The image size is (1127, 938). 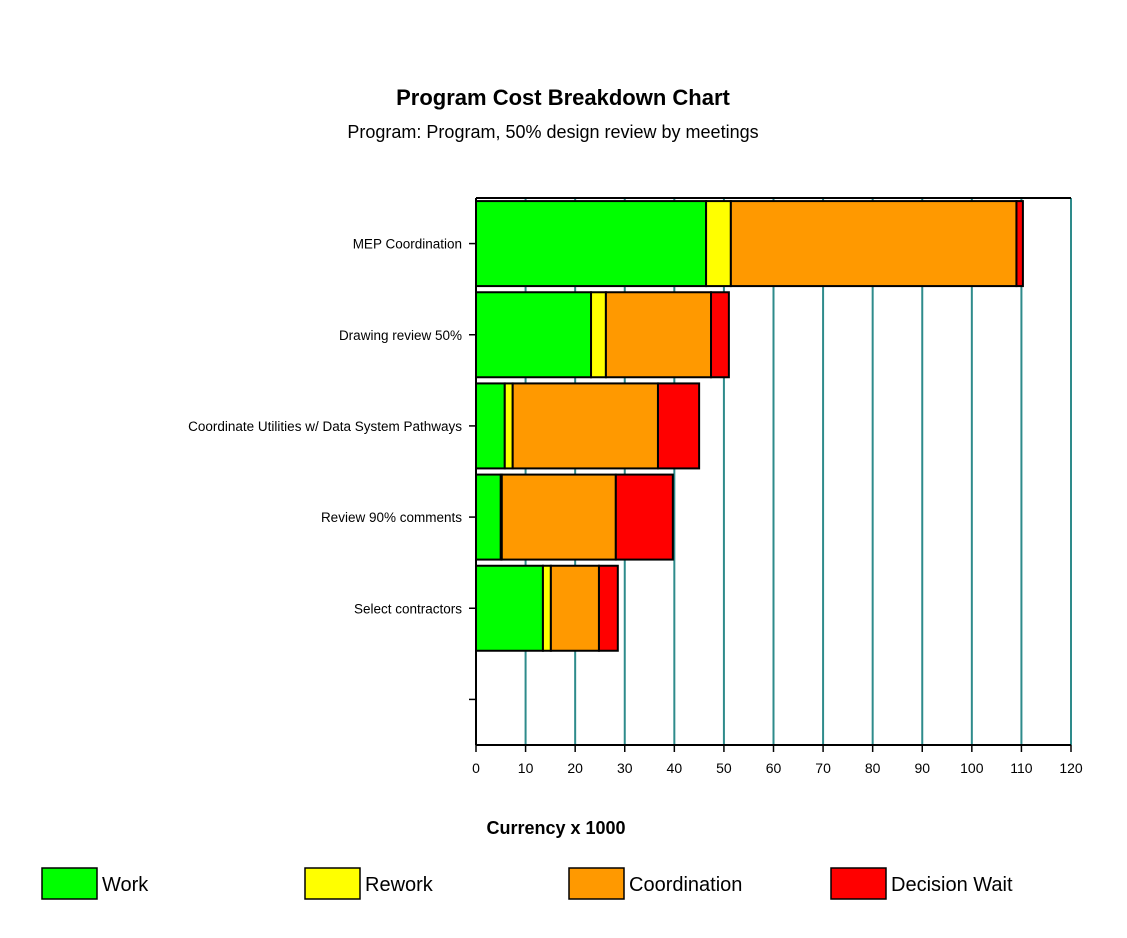 I want to click on x-tick-label: 60, so click(x=774, y=768).